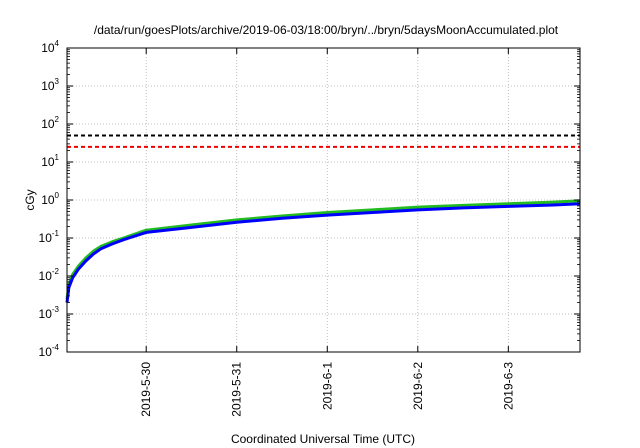 The height and width of the screenshot is (448, 640). I want to click on y-axis-label: cGy, so click(30, 199).